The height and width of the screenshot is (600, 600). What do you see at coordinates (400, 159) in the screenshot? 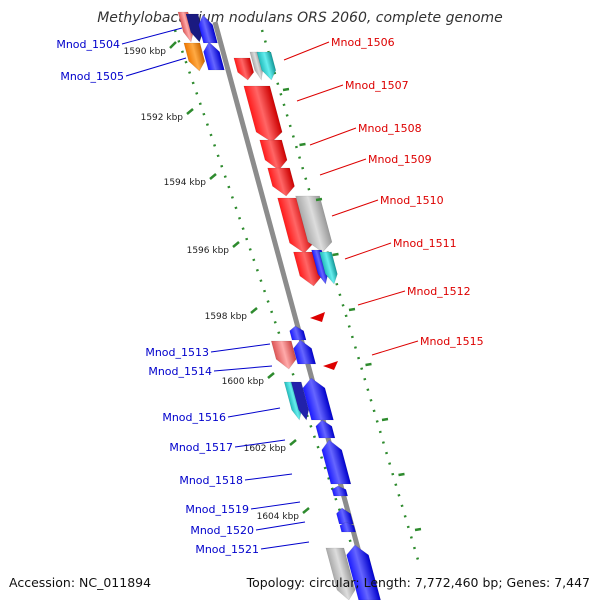
I see `gene-label-mnod_1509: Mnod_1509` at bounding box center [400, 159].